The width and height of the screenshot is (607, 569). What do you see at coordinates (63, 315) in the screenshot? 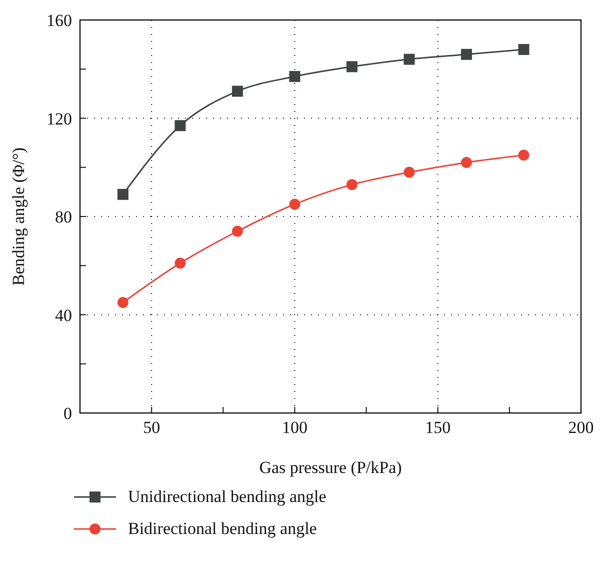
I see `y-tick-label: 40` at bounding box center [63, 315].